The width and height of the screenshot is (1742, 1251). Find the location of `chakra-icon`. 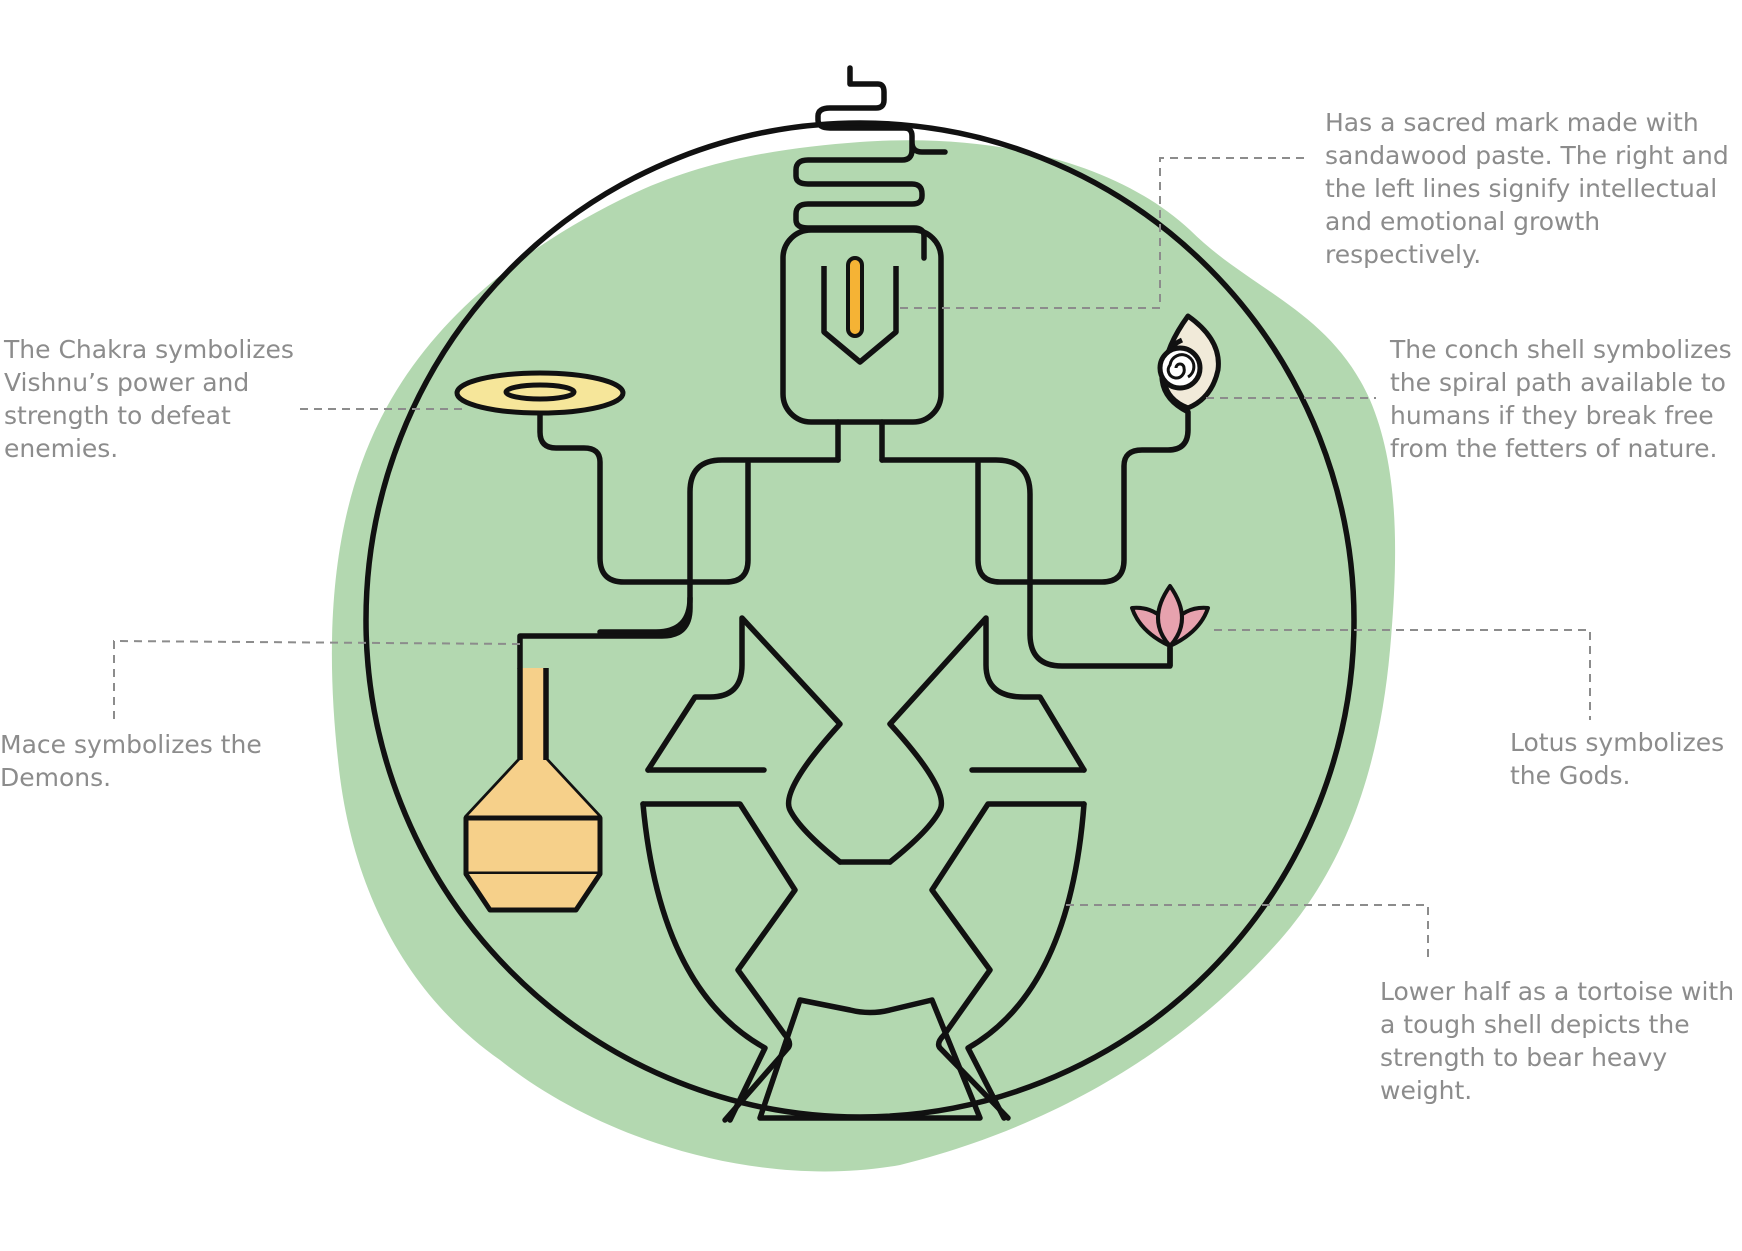

chakra-icon is located at coordinates (540, 393).